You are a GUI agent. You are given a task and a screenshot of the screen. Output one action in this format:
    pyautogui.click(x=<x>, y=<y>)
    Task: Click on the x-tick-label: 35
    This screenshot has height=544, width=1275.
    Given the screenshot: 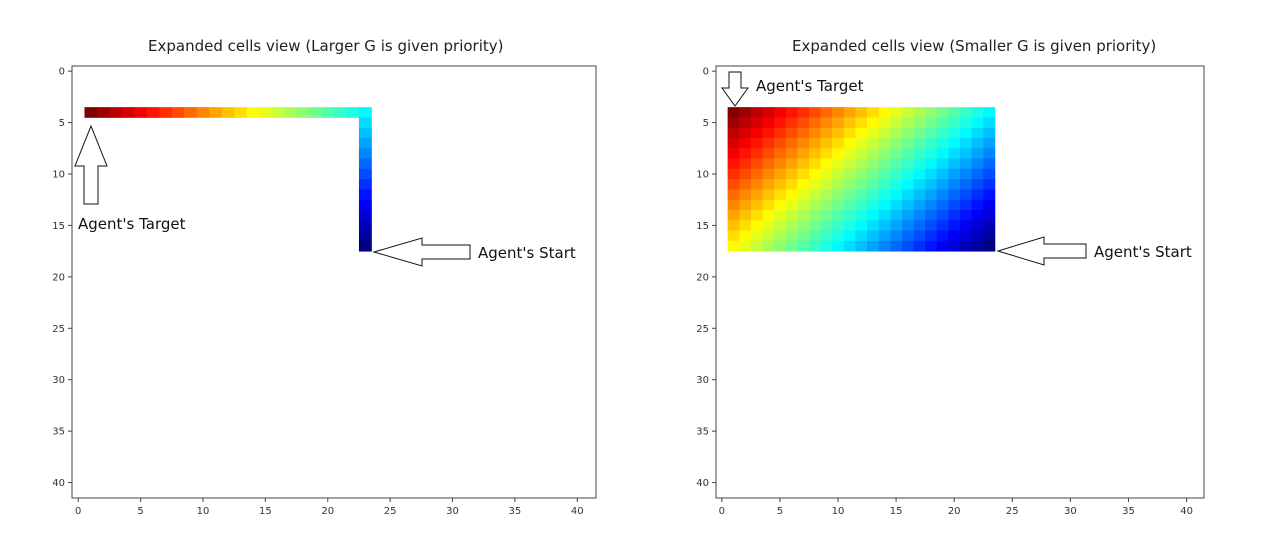 What is the action you would take?
    pyautogui.click(x=515, y=511)
    